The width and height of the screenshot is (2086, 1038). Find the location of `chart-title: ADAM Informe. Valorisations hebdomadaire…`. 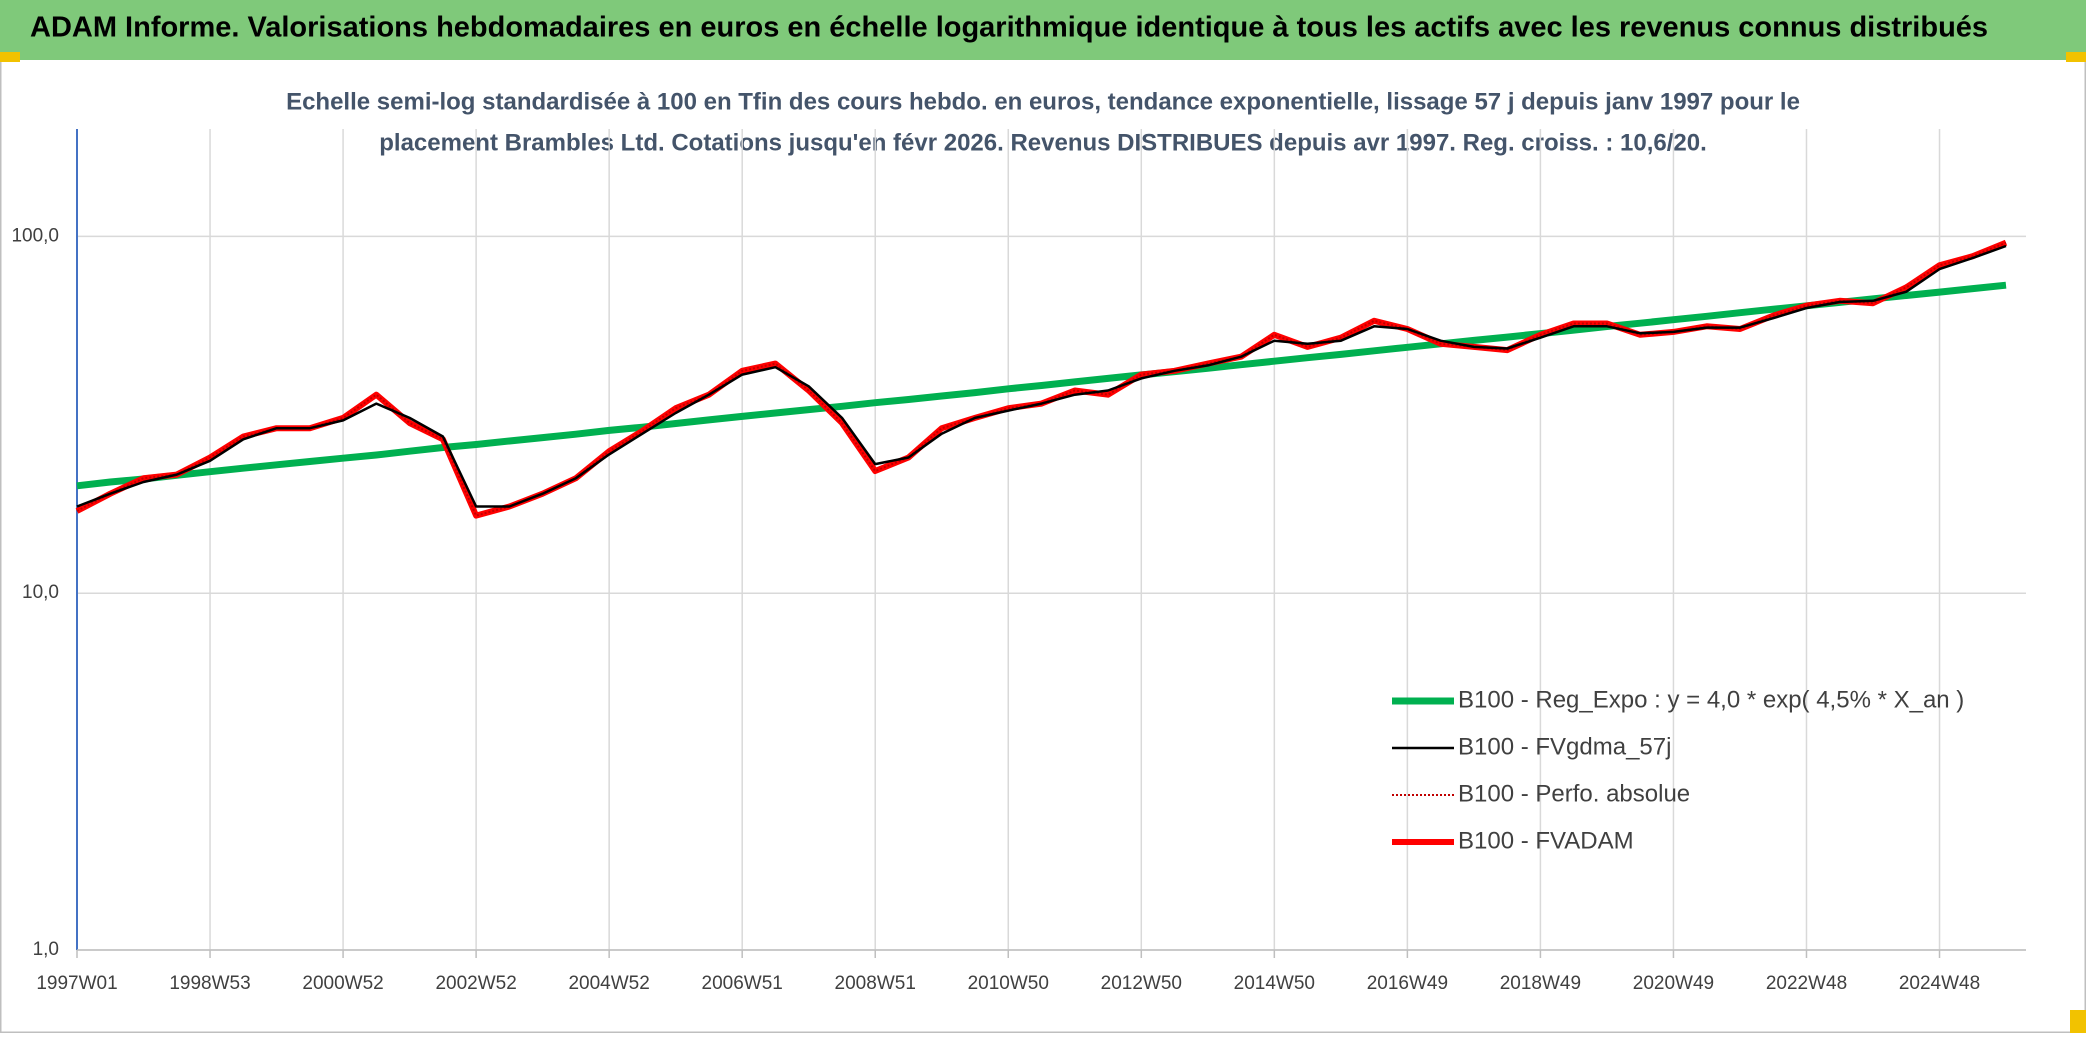

chart-title: ADAM Informe. Valorisations hebdomadaire… is located at coordinates (1009, 28).